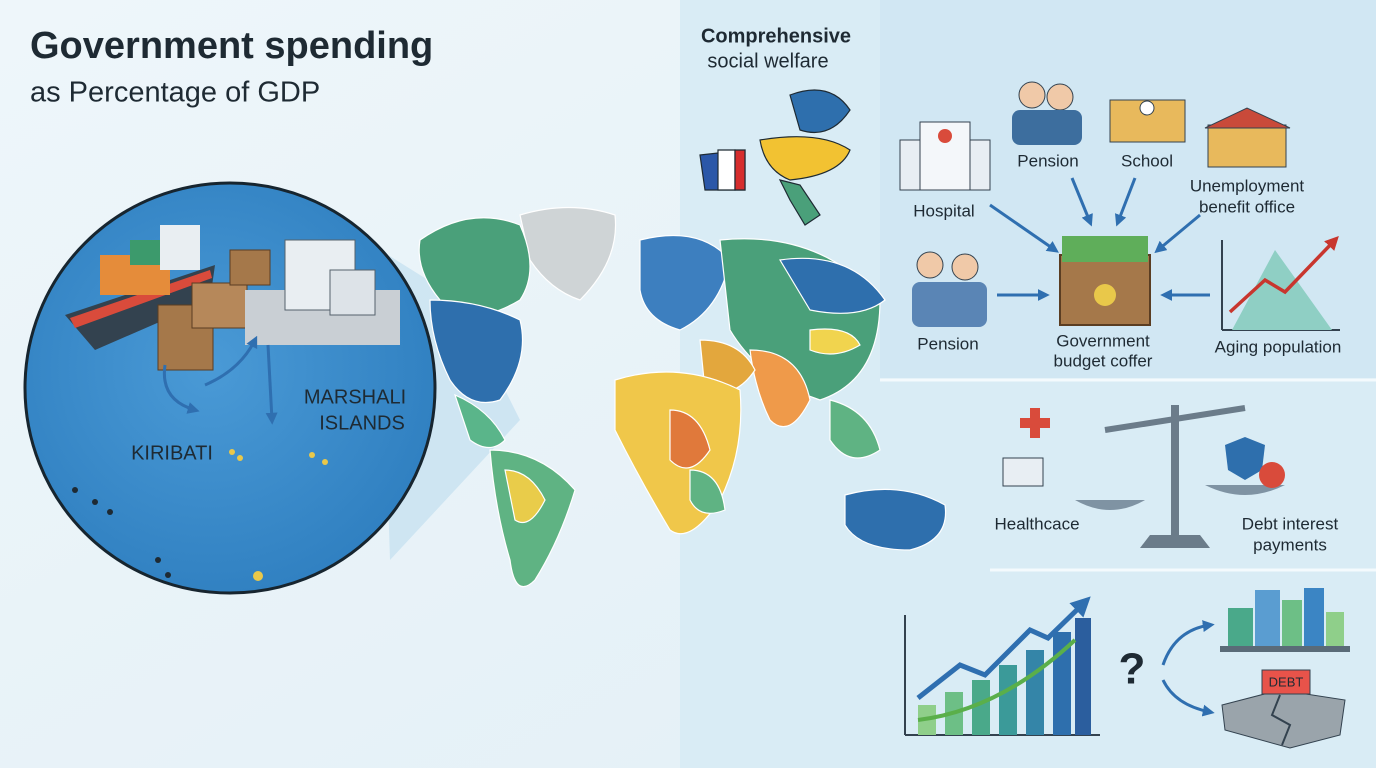 This screenshot has height=768, width=1376. I want to click on inset-label: ISLANDS, so click(362, 423).